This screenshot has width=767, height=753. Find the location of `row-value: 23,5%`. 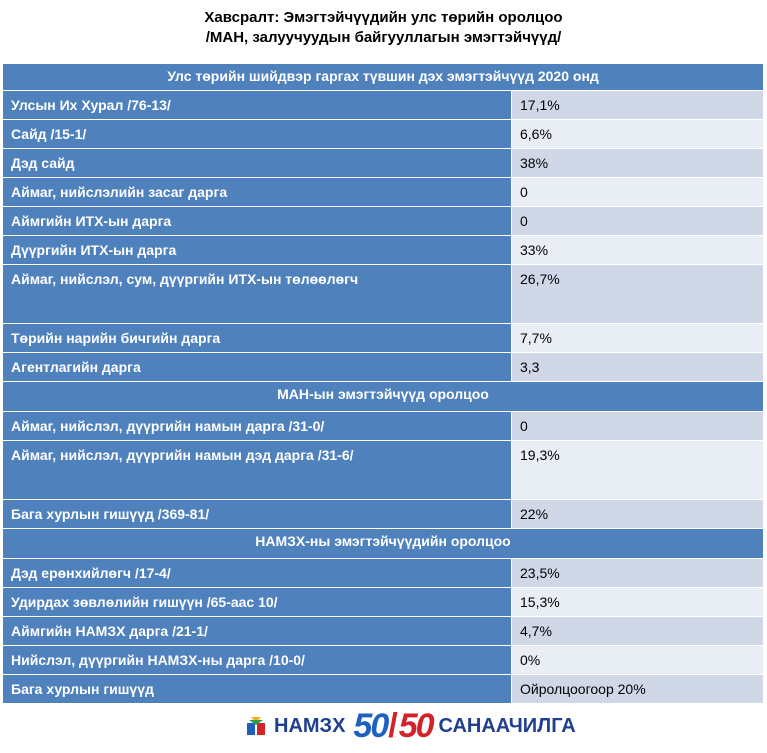

row-value: 23,5% is located at coordinates (637, 573).